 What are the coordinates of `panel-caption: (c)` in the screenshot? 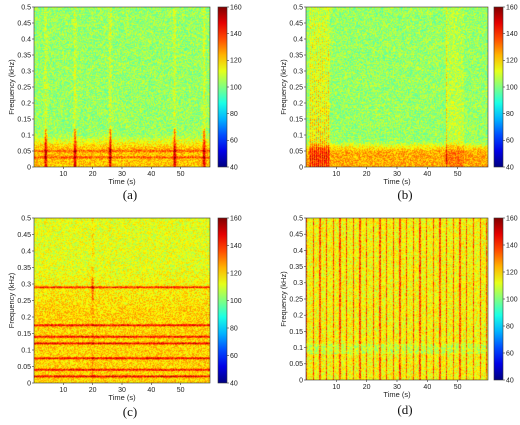 It's located at (130, 411).